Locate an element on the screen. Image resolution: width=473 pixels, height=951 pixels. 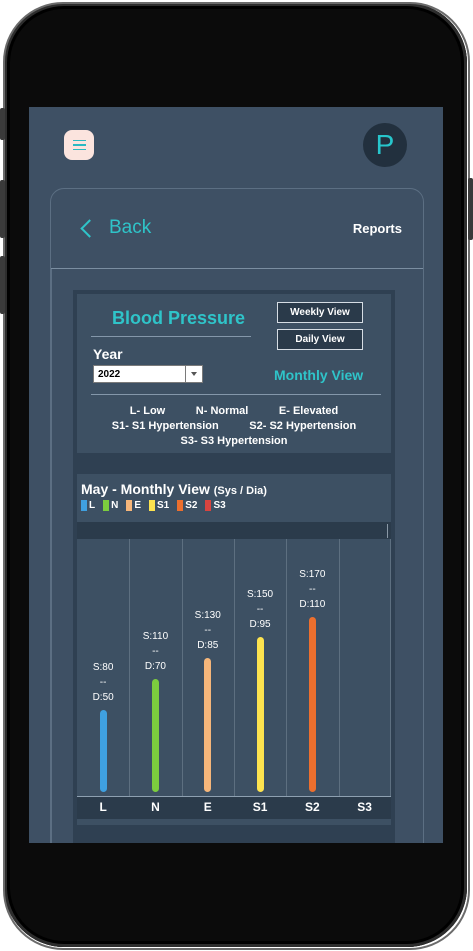
data-label-sys: S:150 is located at coordinates (260, 595).